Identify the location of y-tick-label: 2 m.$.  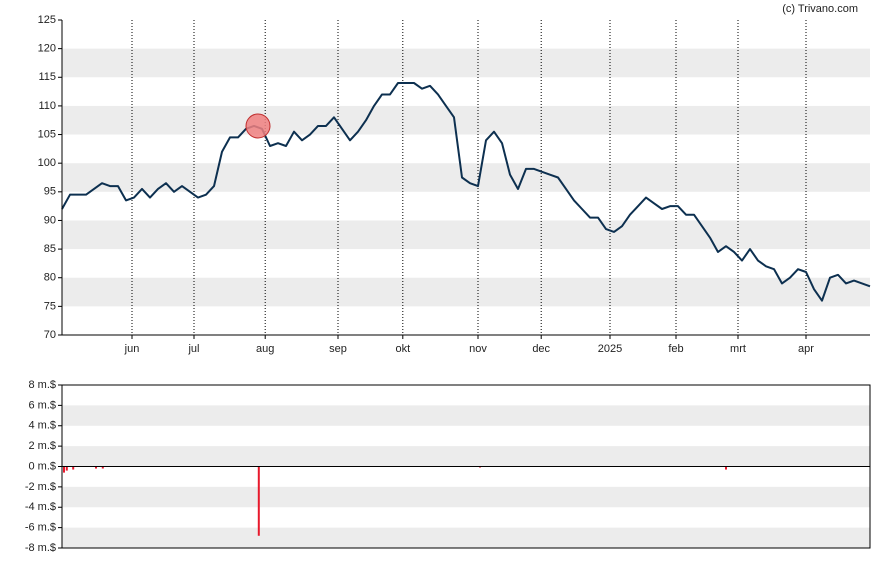
(42, 446).